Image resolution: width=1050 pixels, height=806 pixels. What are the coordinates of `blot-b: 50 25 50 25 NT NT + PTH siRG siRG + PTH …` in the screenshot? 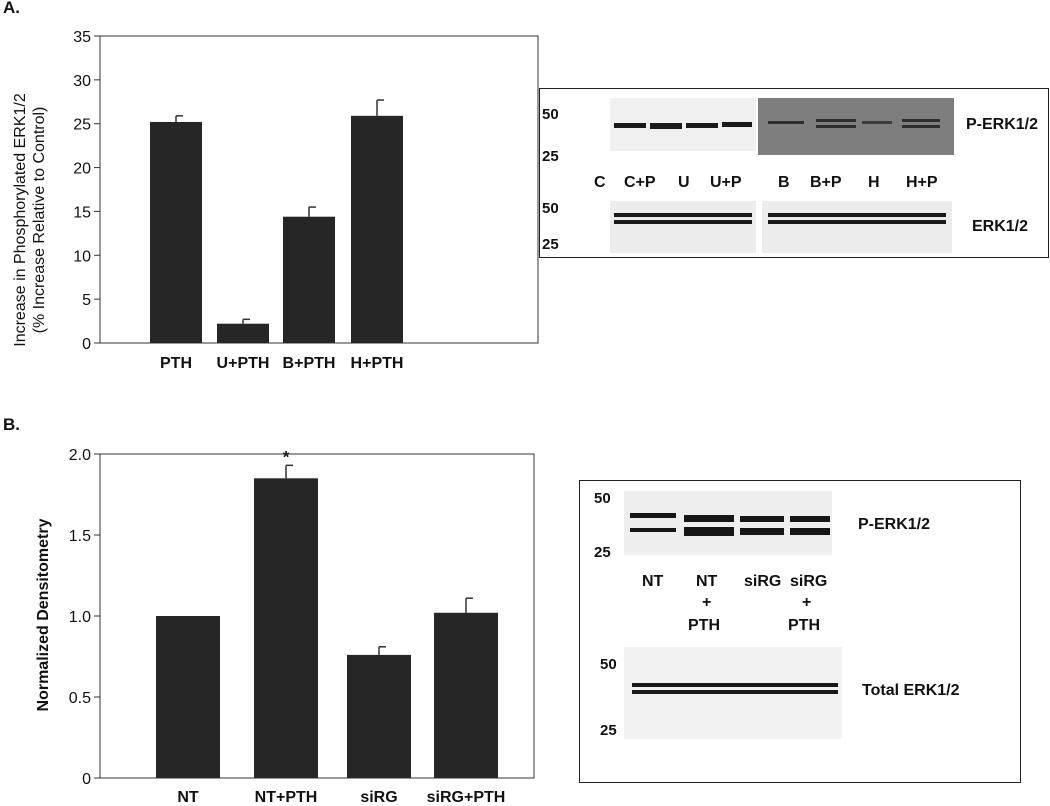 It's located at (777, 614).